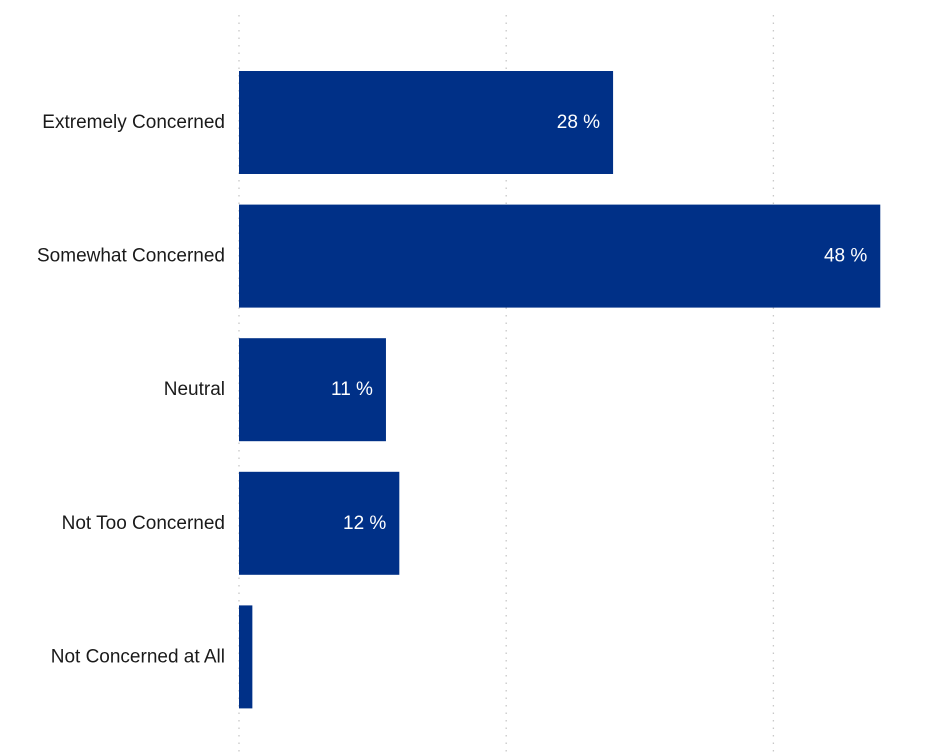 The height and width of the screenshot is (752, 925). Describe the element at coordinates (845, 256) in the screenshot. I see `value-label-1: 48 %` at that location.